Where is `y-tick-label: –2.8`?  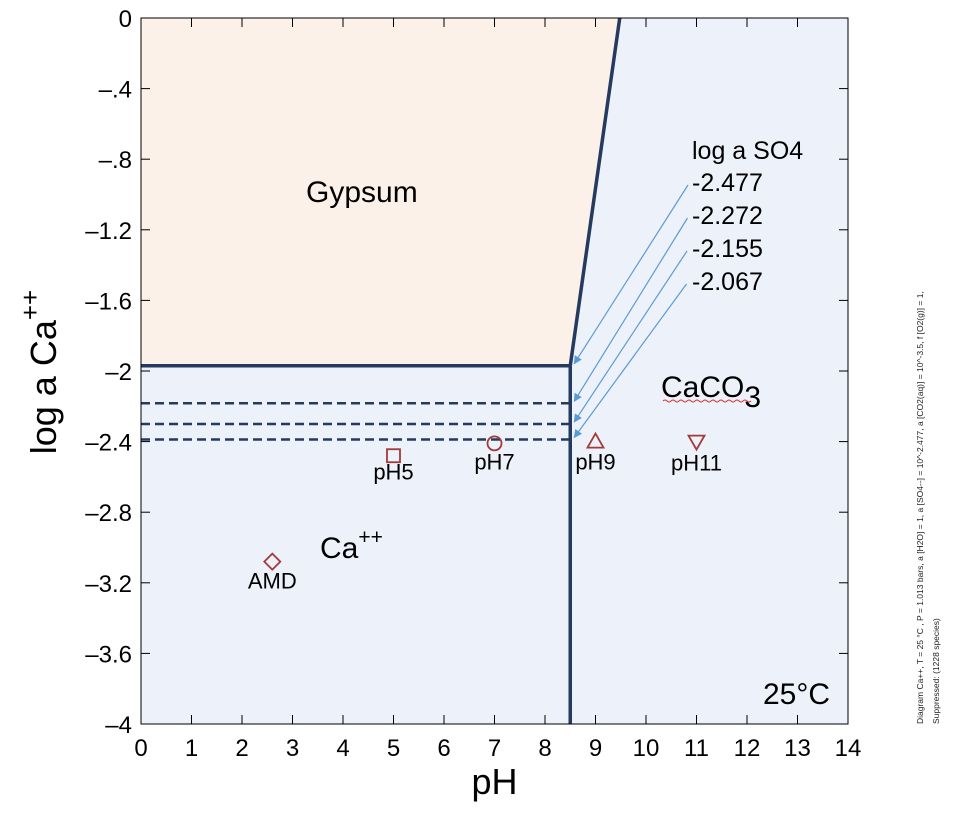 y-tick-label: –2.8 is located at coordinates (108, 513).